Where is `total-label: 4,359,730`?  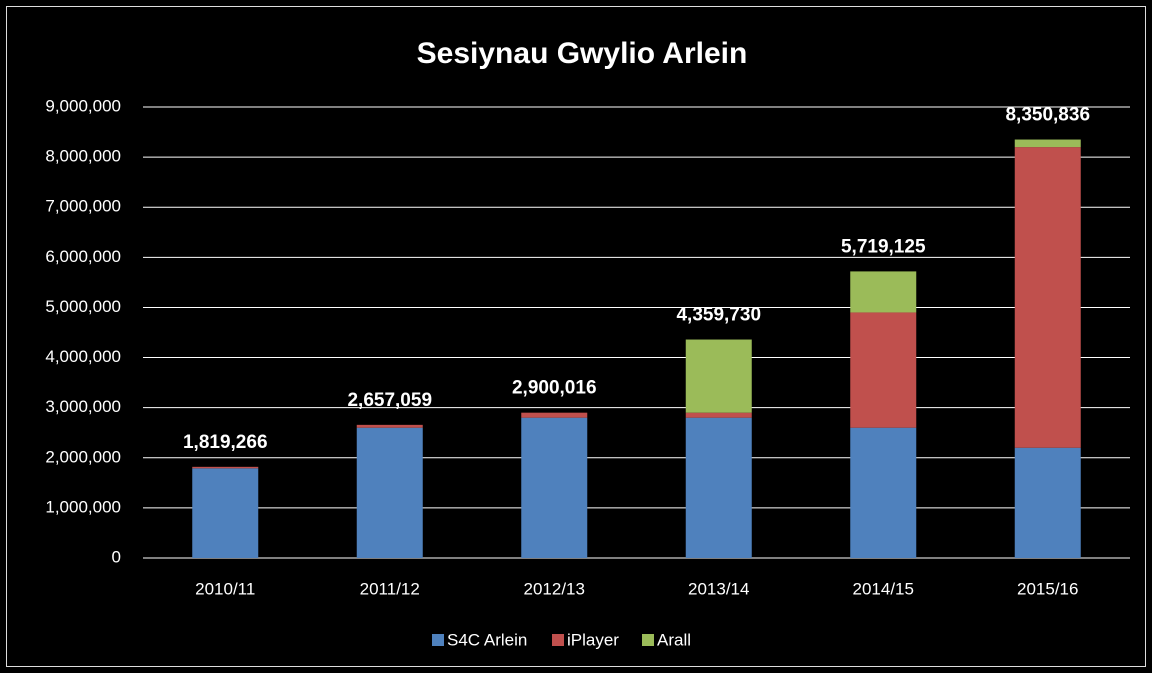
total-label: 4,359,730 is located at coordinates (718, 315).